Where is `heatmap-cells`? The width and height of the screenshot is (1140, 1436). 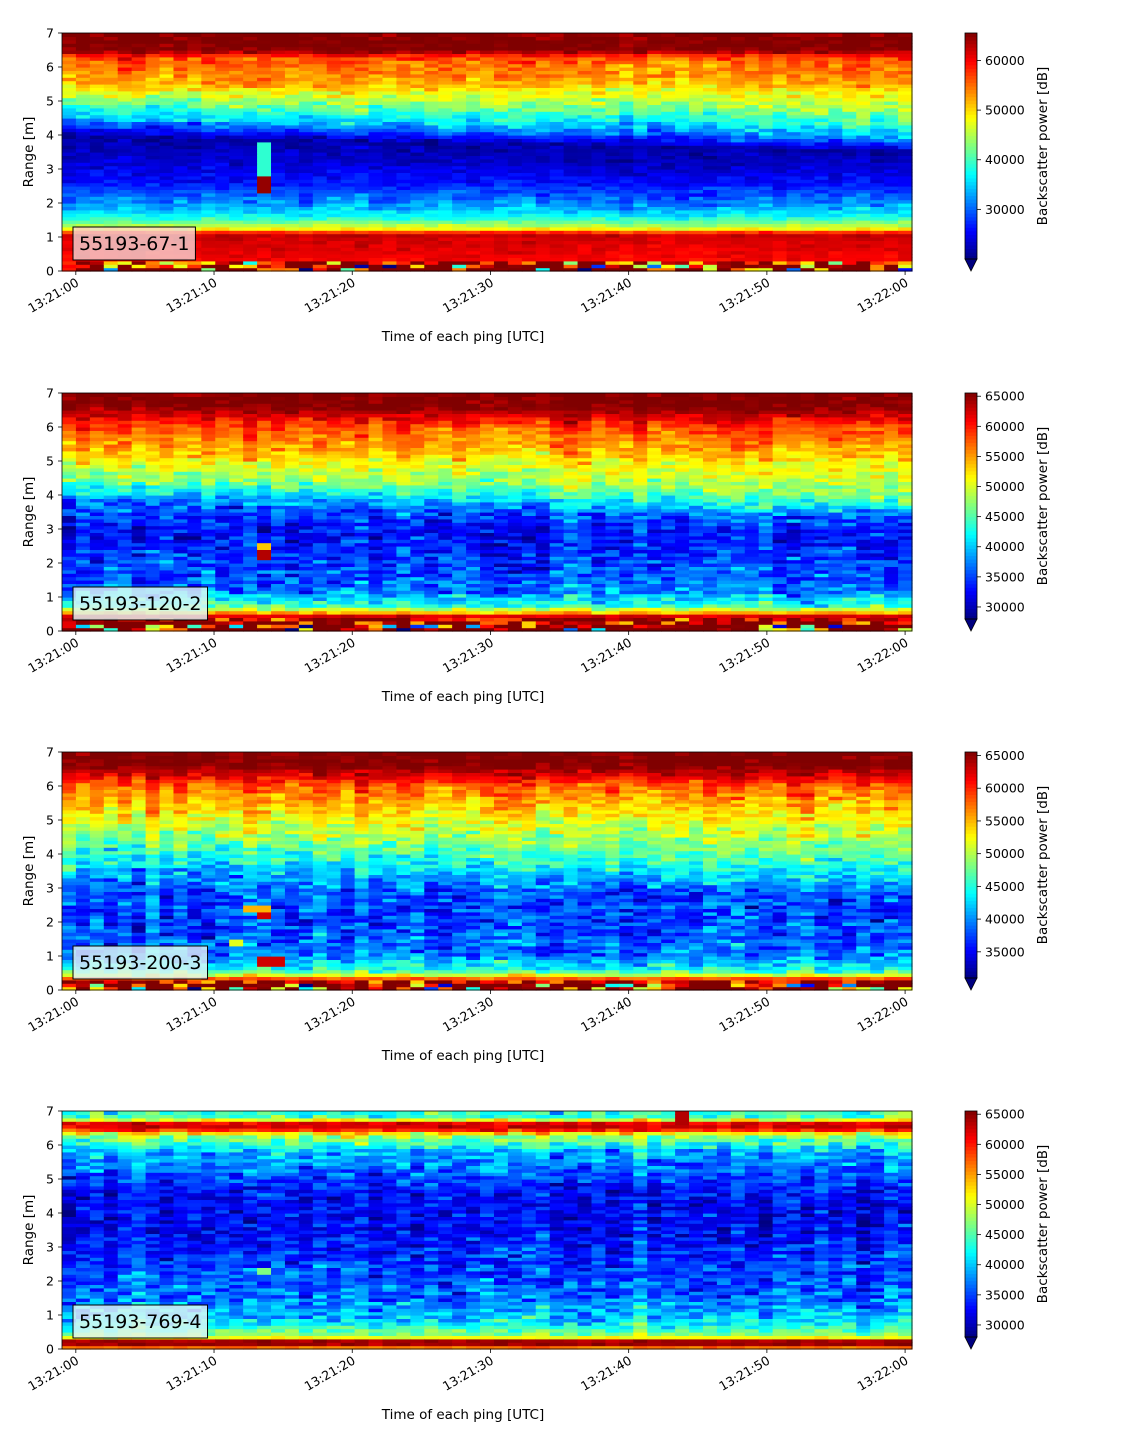 heatmap-cells is located at coordinates (487, 152).